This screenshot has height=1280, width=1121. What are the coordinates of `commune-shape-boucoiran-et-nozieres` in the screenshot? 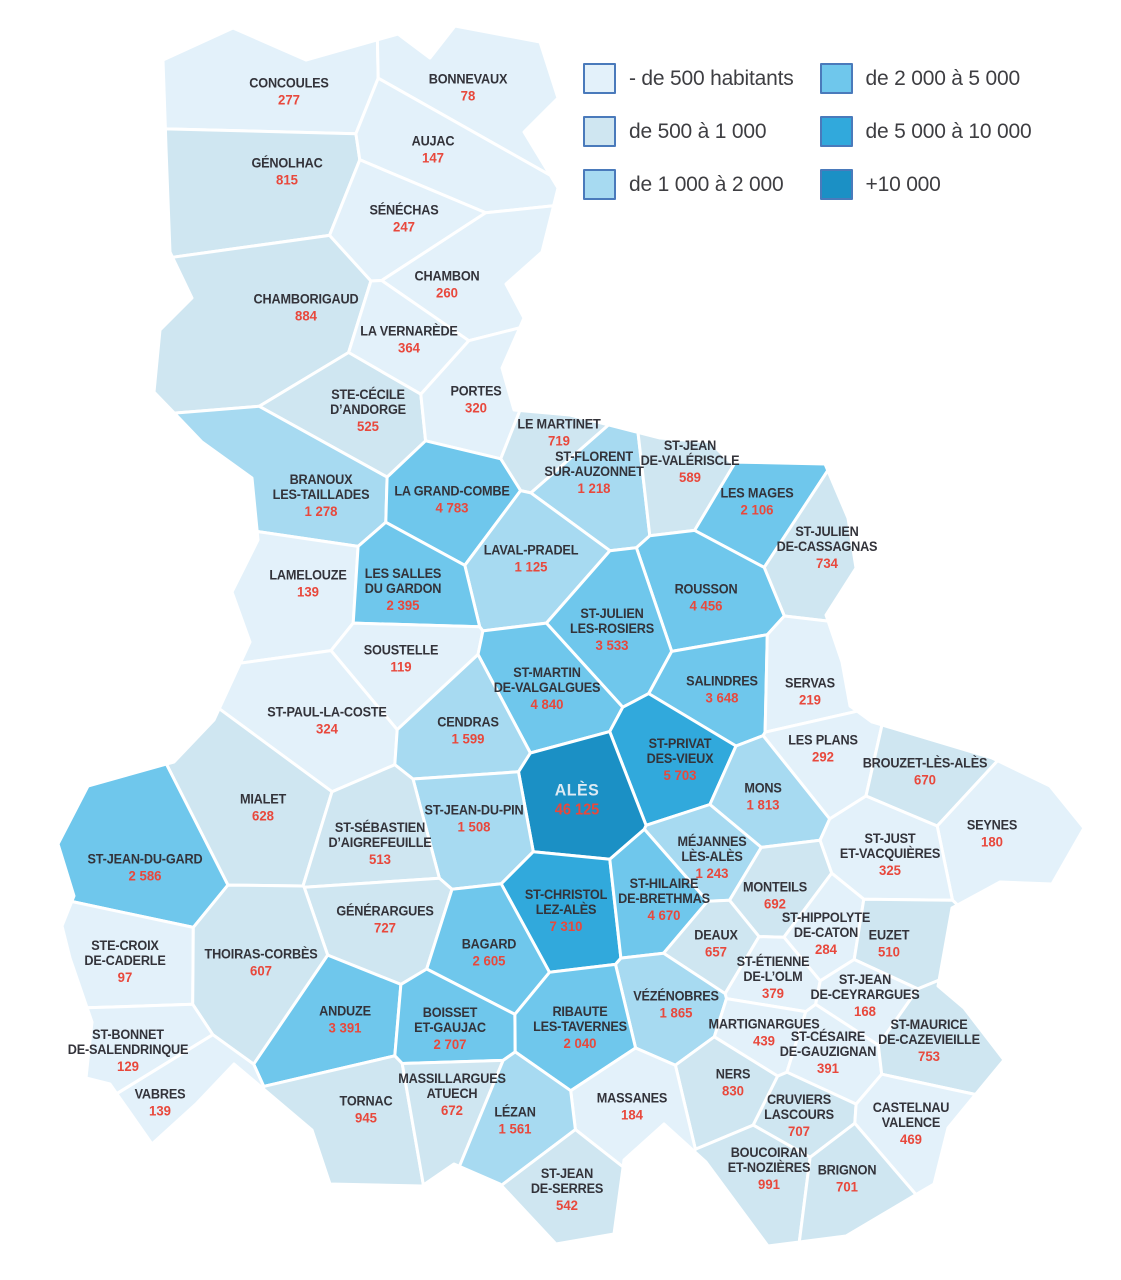 It's located at (752, 1185).